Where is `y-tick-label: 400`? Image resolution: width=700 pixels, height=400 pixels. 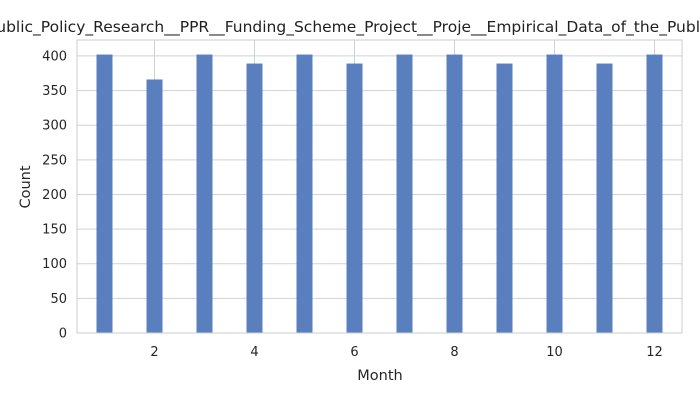
y-tick-label: 400 is located at coordinates (54, 56).